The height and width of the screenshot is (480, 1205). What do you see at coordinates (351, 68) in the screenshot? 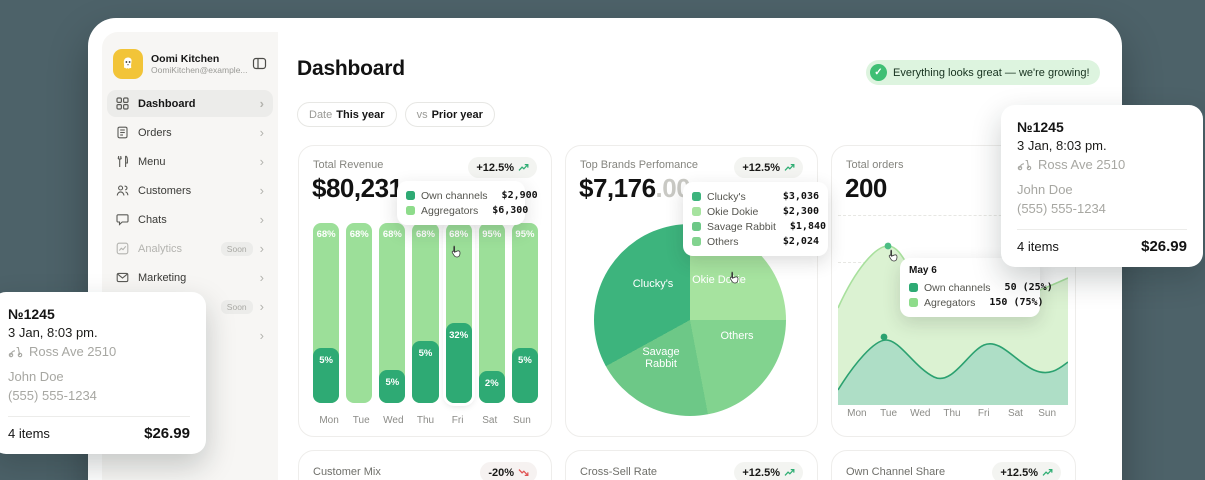
I see `page-title: Dashboard` at bounding box center [351, 68].